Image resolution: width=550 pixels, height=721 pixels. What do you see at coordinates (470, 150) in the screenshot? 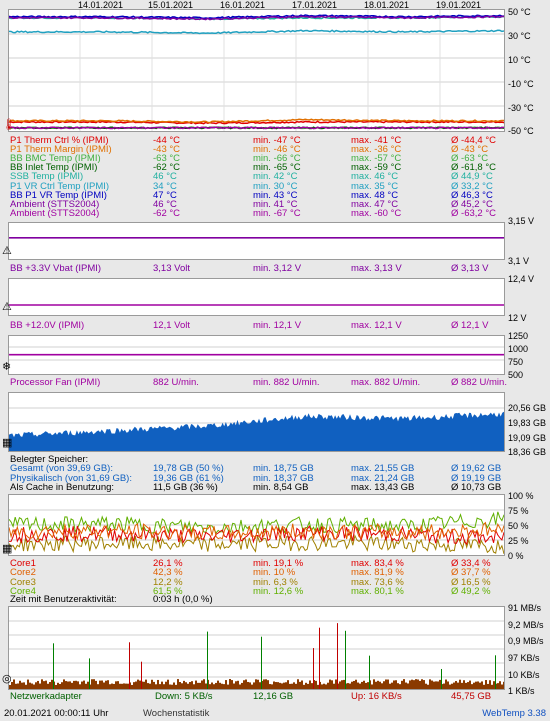
I see `series-avg: Ø -43 °C` at bounding box center [470, 150].